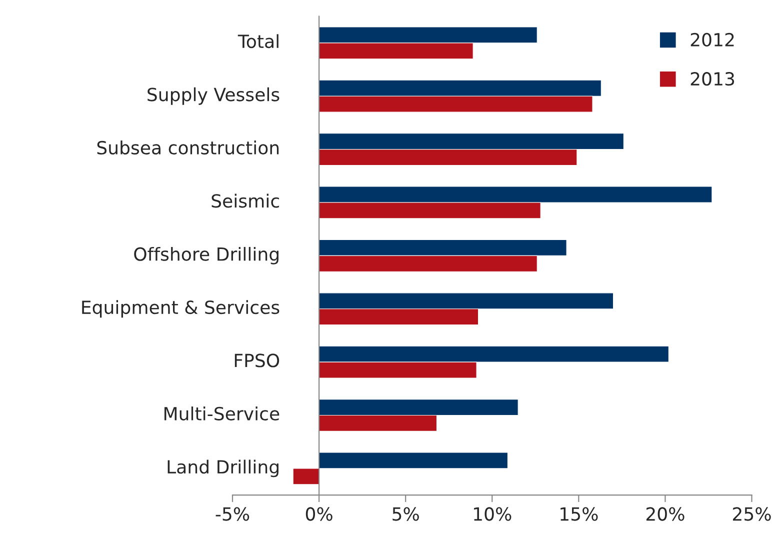 The height and width of the screenshot is (544, 775). I want to click on legend-label: 2013, so click(712, 79).